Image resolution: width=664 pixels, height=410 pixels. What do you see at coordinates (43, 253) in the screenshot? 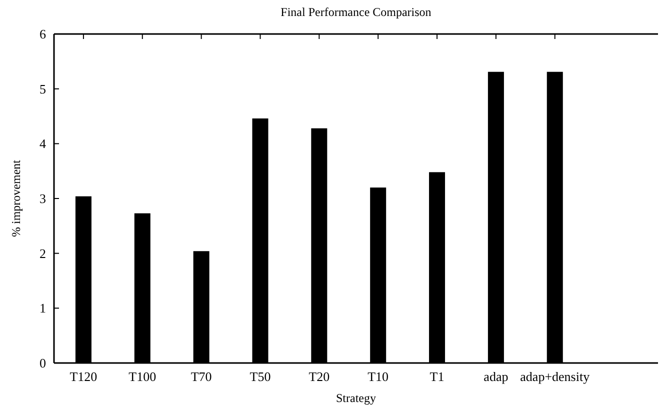
I see `y-tick-label: 2` at bounding box center [43, 253].